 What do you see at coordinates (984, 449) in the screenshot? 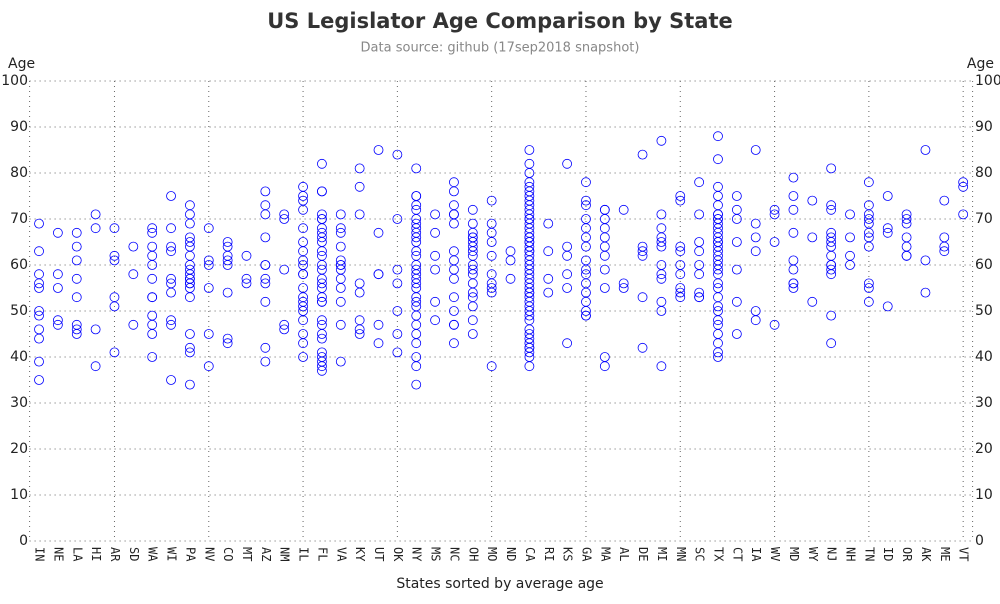
I see `y2-tick-label: 20` at bounding box center [984, 449].